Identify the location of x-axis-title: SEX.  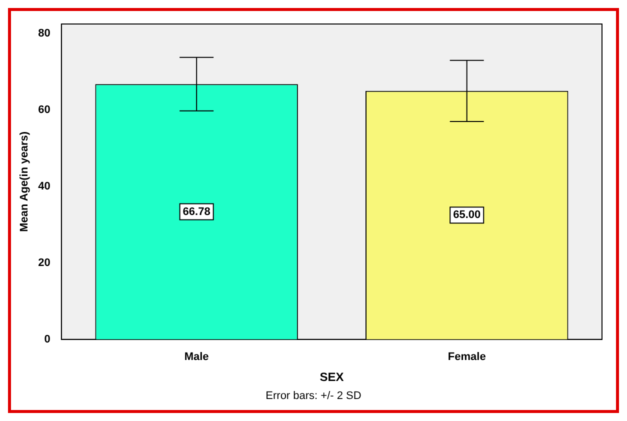
(332, 377).